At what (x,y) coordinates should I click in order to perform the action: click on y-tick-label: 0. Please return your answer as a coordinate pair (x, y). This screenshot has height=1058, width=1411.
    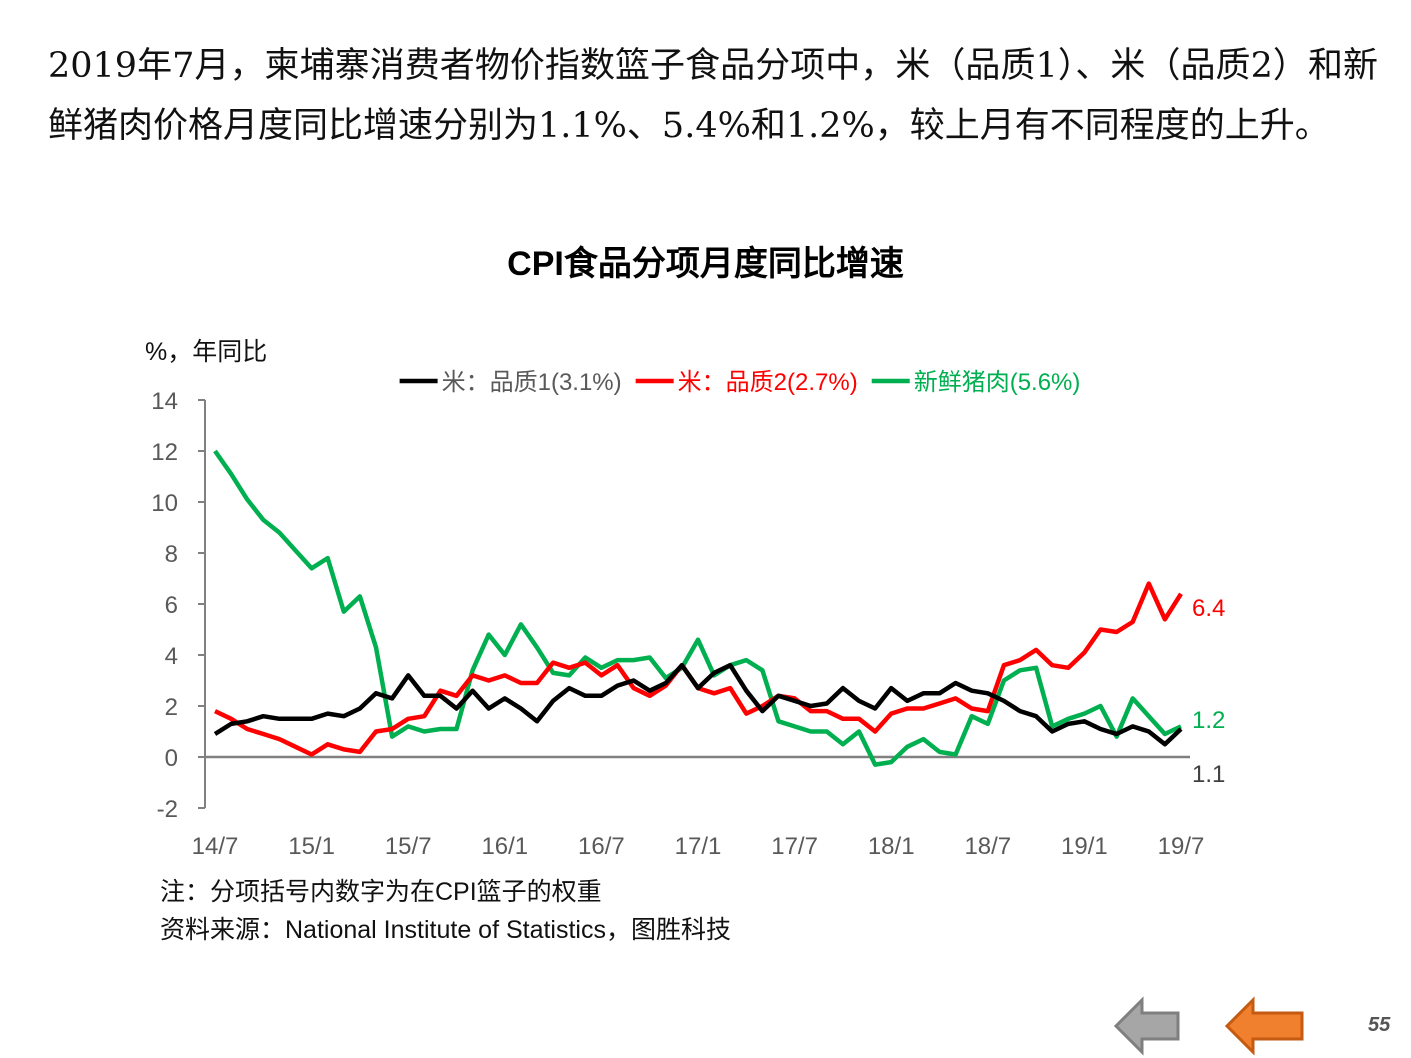
    Looking at the image, I should click on (171, 758).